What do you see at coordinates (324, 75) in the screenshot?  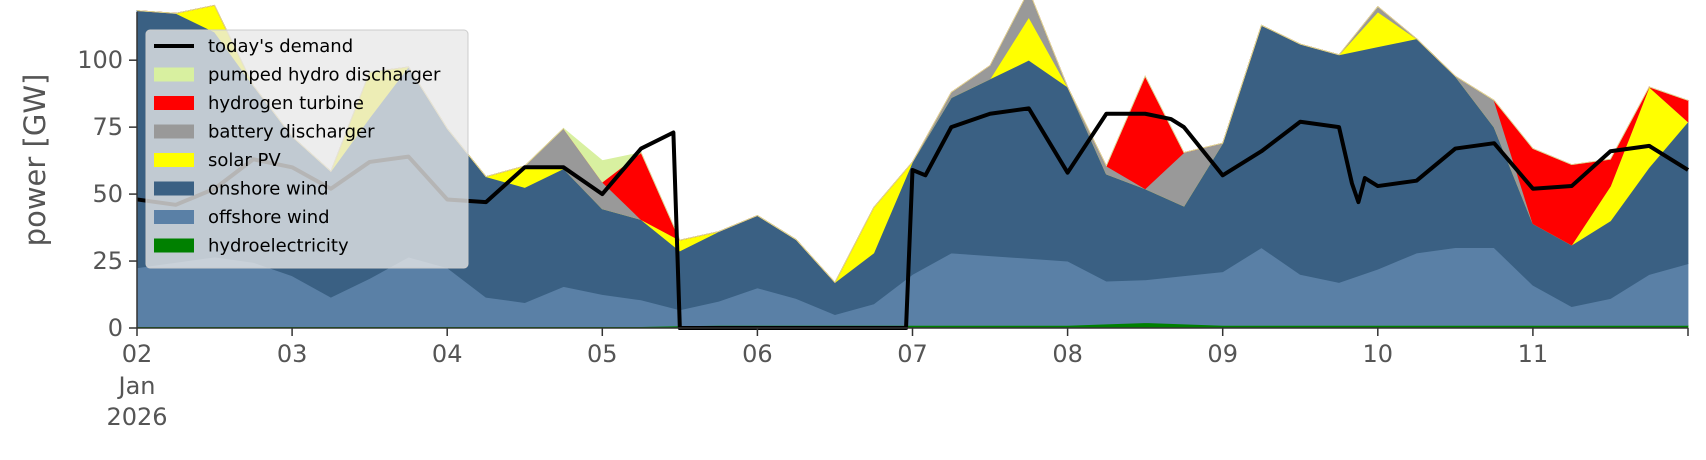 I see `legend-label-pumped-hydro-discharger: pumped hydro discharger` at bounding box center [324, 75].